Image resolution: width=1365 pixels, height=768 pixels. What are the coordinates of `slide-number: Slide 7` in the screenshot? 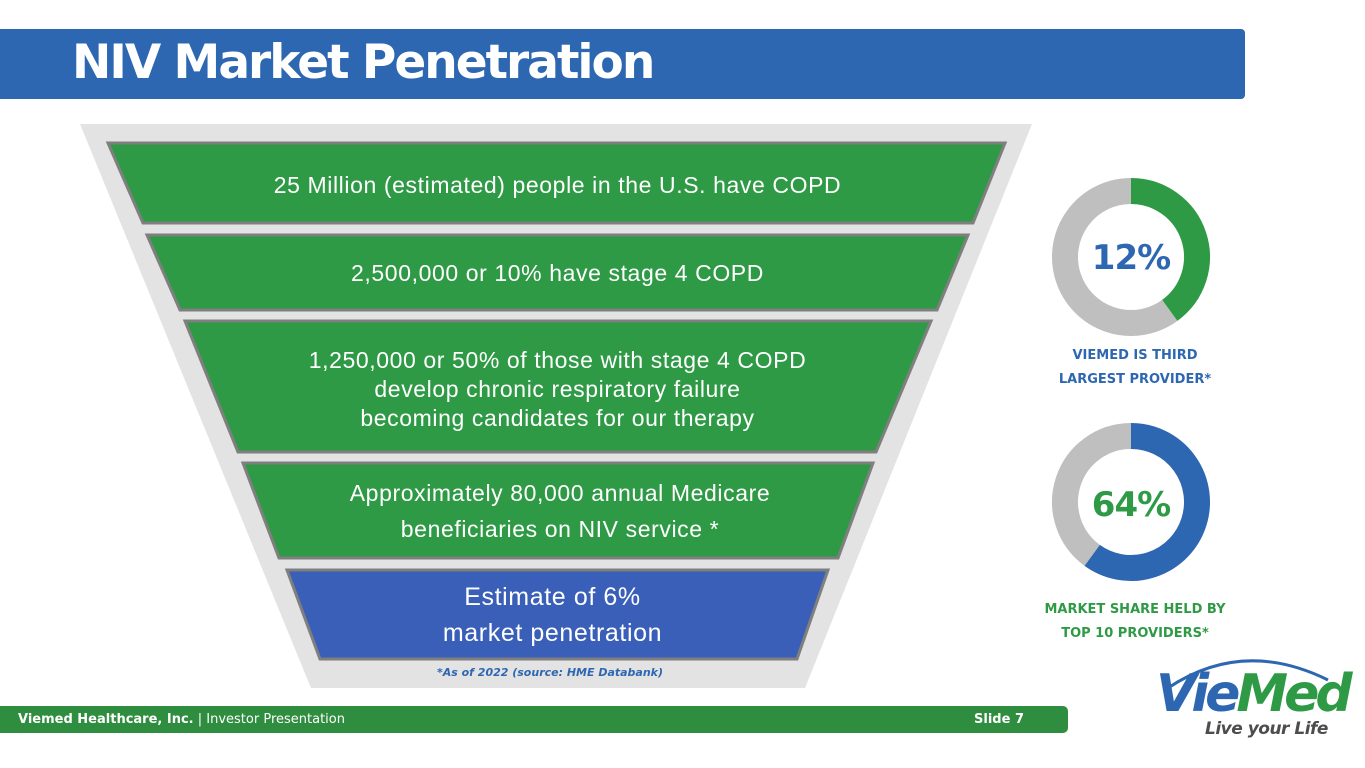 It's located at (999, 719).